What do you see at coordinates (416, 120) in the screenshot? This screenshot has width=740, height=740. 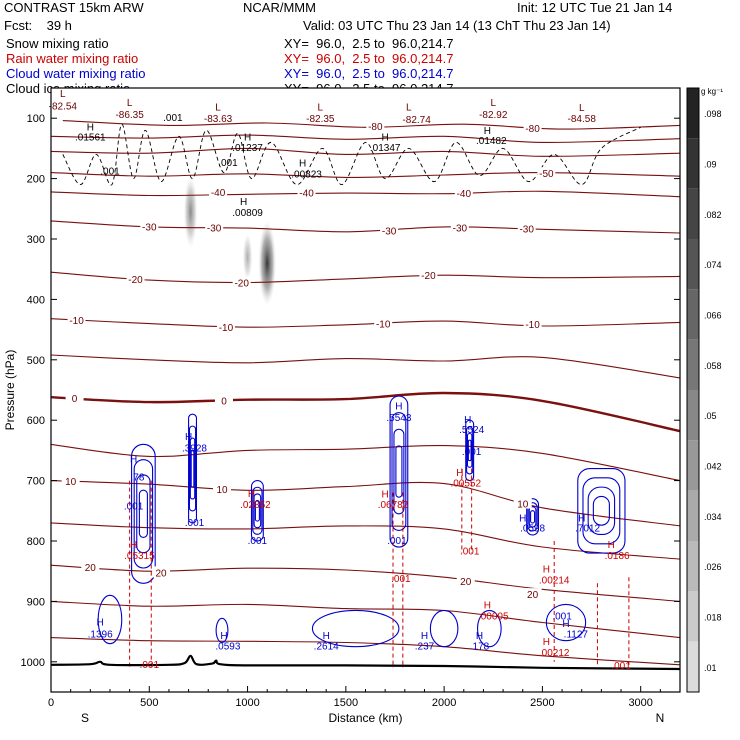 I see `point-label: -82.74` at bounding box center [416, 120].